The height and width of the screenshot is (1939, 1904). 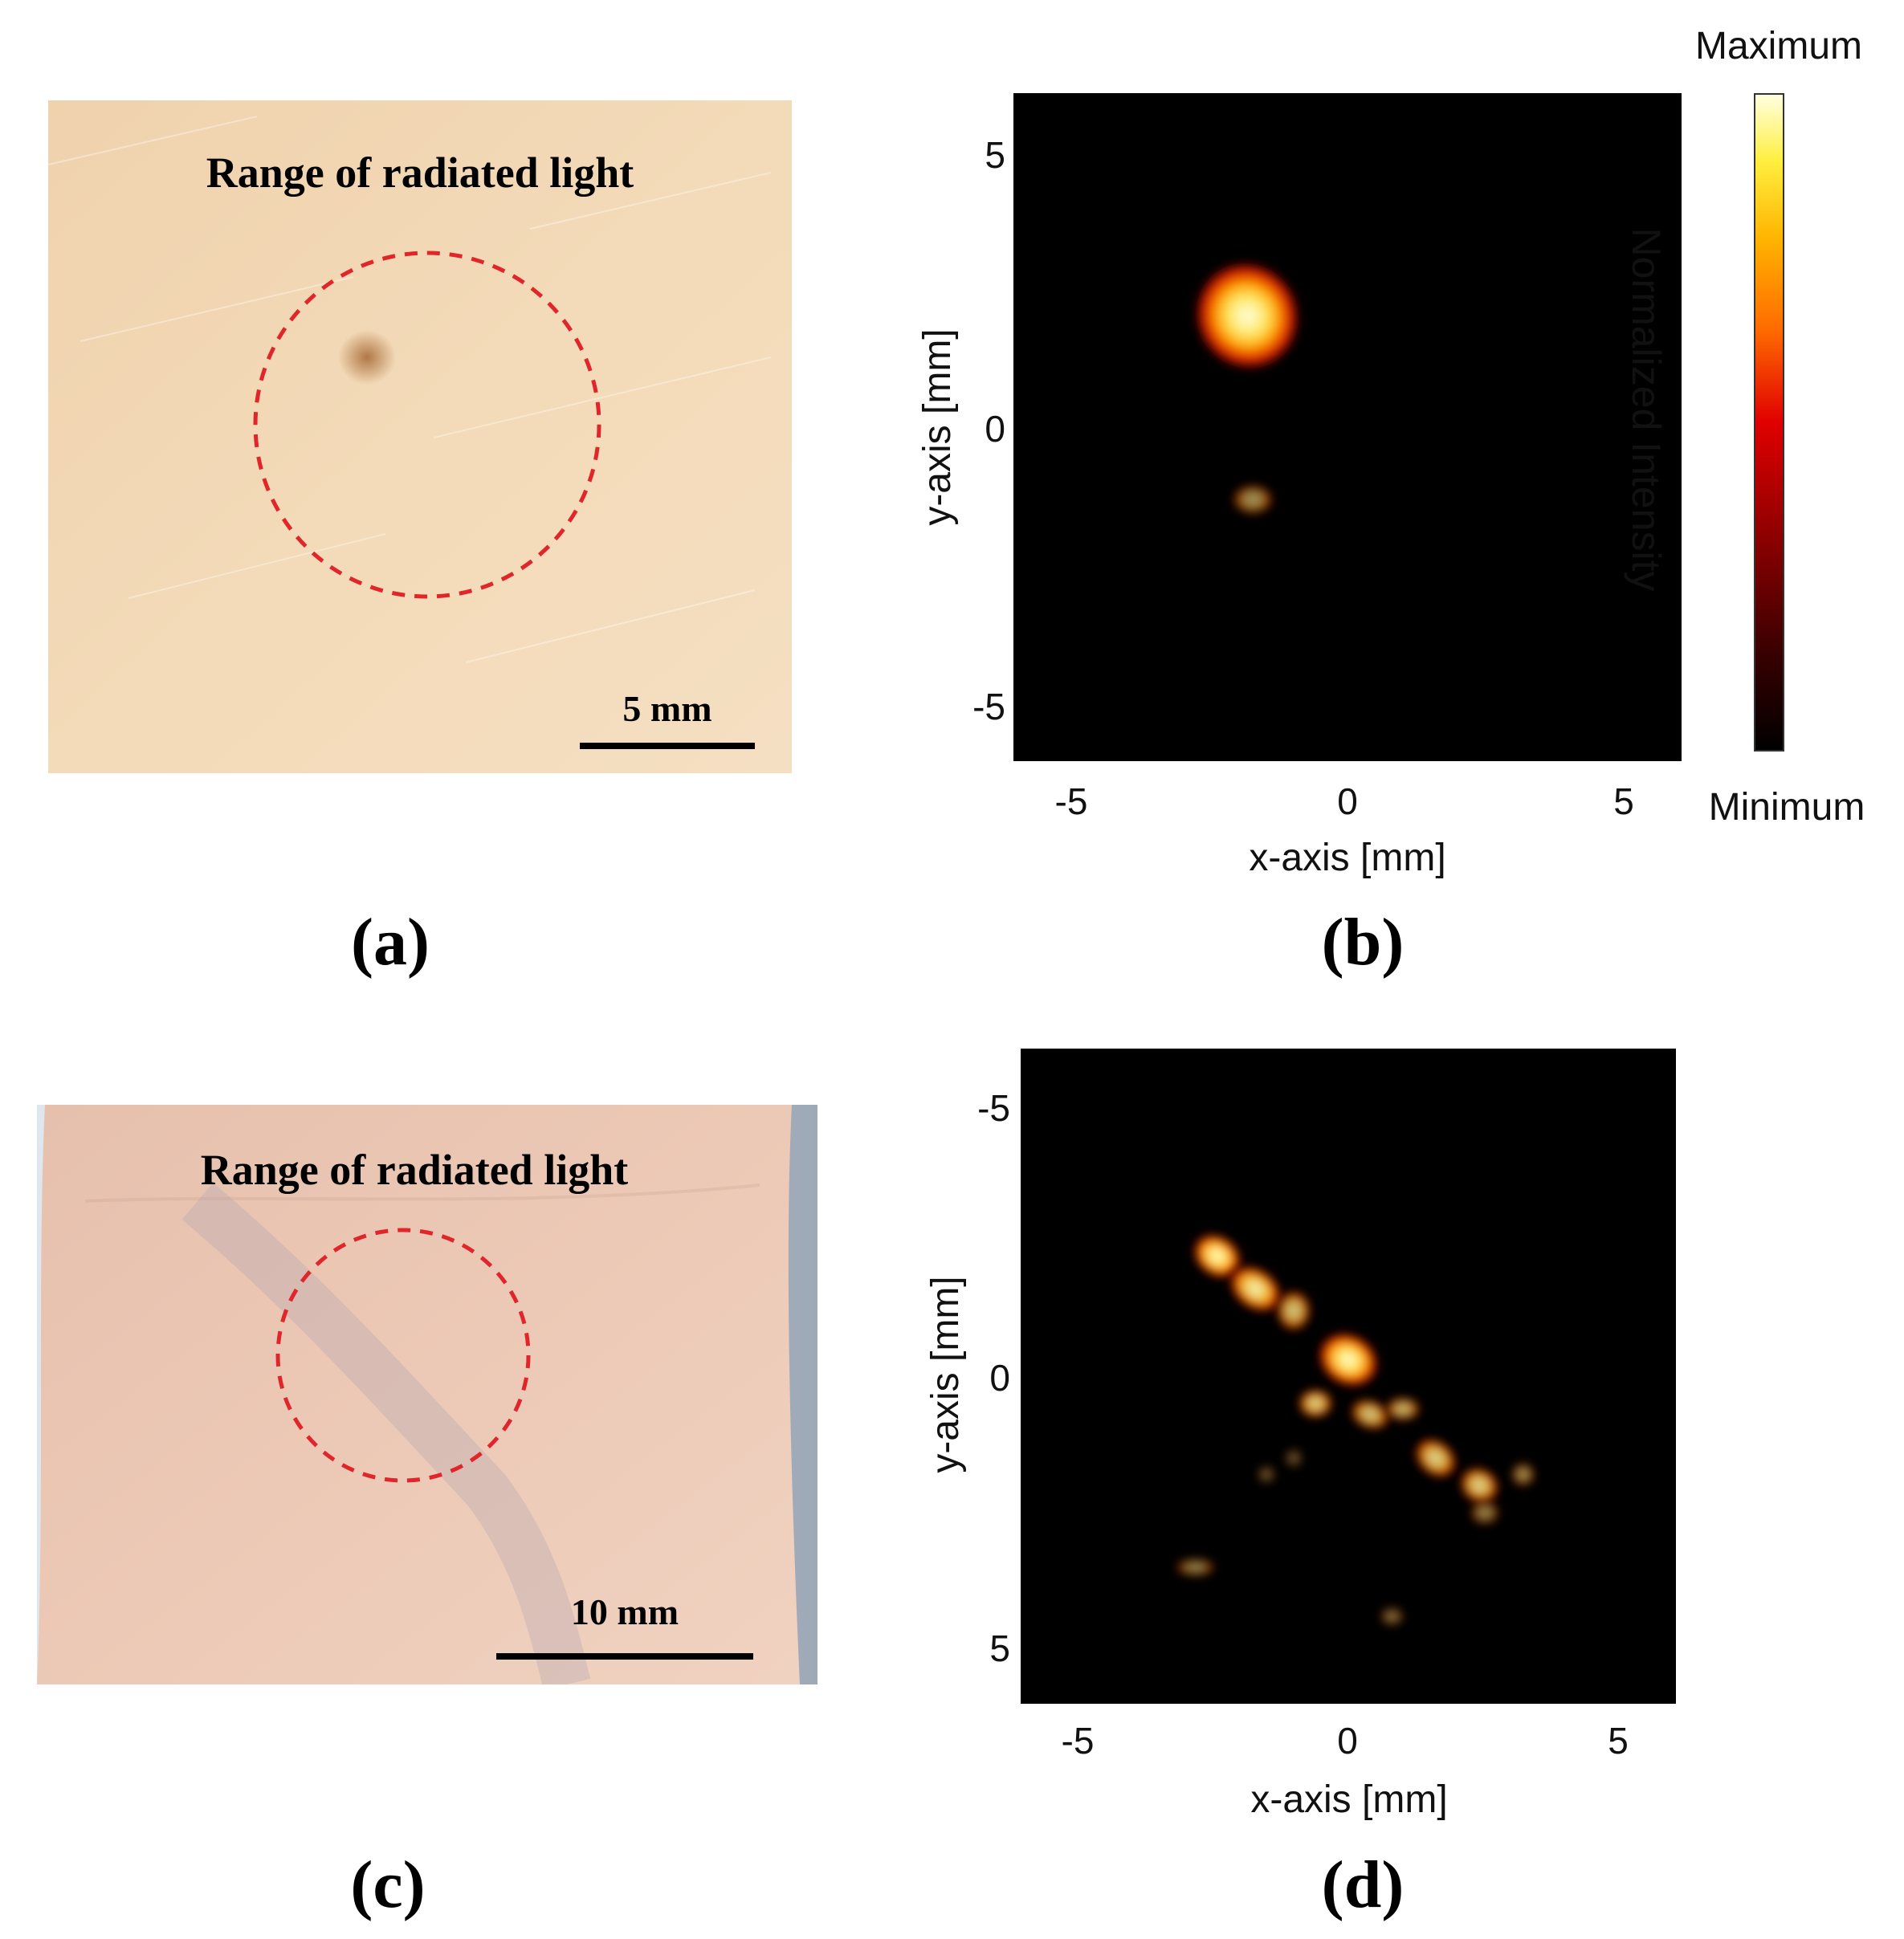 What do you see at coordinates (1349, 1799) in the screenshot?
I see `xlabel-d: x-axis [mm]` at bounding box center [1349, 1799].